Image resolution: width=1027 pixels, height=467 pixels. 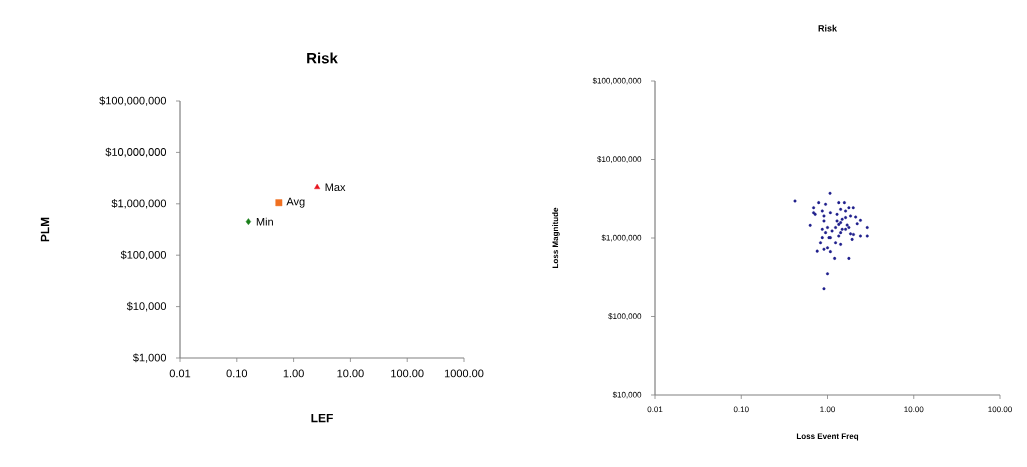 I want to click on y-axis-title: PLM, so click(x=45, y=229).